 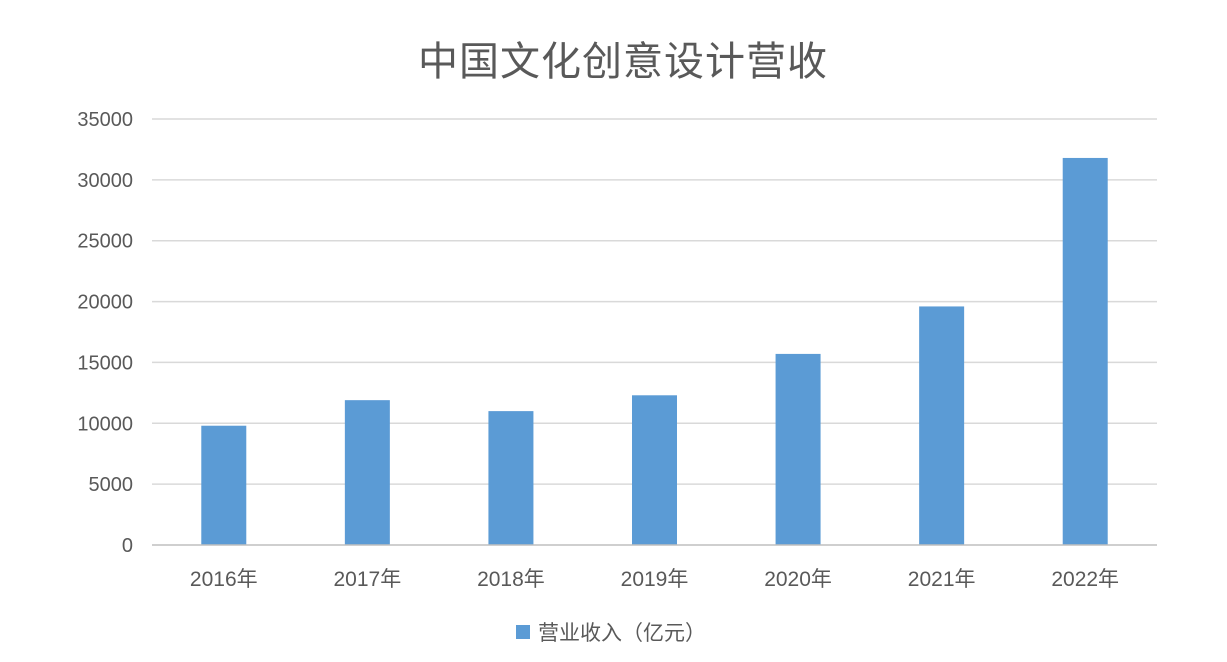 What do you see at coordinates (224, 579) in the screenshot?
I see `x-tick-label: 2016年` at bounding box center [224, 579].